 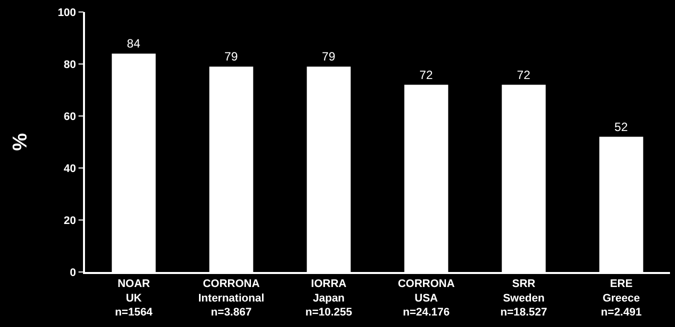 What do you see at coordinates (328, 298) in the screenshot?
I see `x-tick-label: IORRA Japan n=10.255` at bounding box center [328, 298].